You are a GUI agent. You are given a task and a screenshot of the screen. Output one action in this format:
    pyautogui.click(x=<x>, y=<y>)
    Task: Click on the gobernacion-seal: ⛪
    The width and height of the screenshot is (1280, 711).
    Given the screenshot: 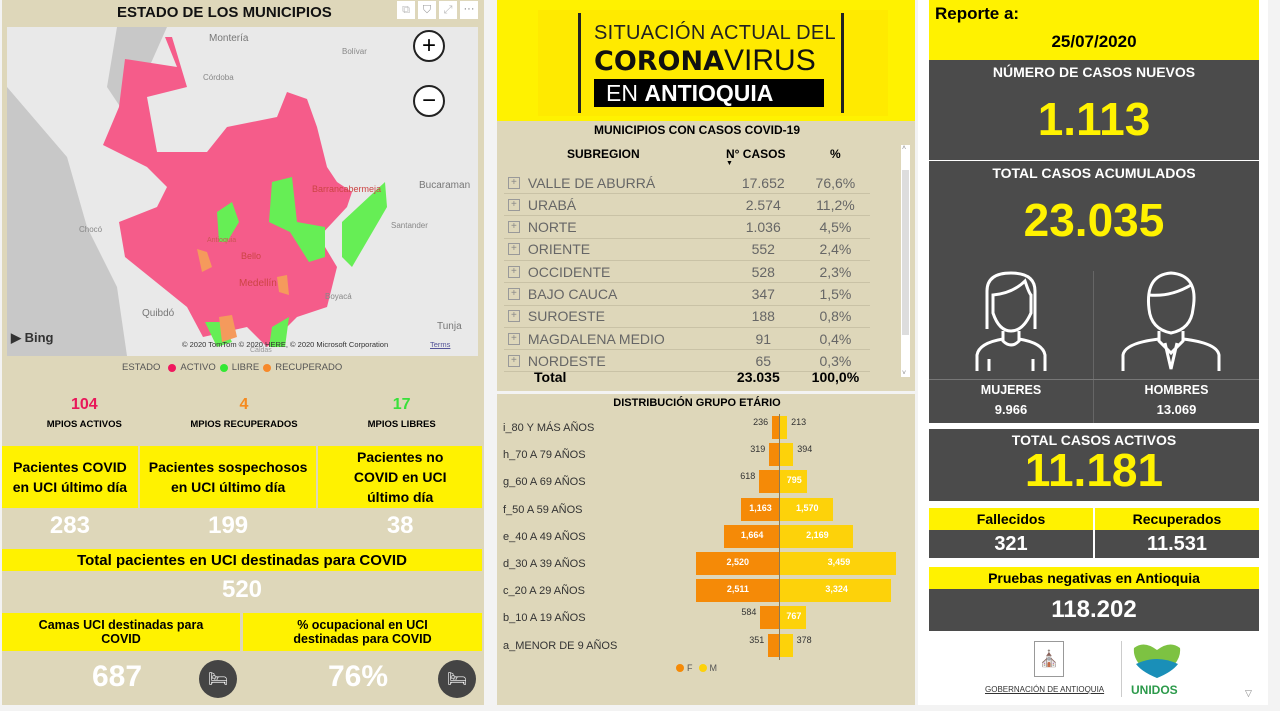 What is the action you would take?
    pyautogui.click(x=1049, y=659)
    